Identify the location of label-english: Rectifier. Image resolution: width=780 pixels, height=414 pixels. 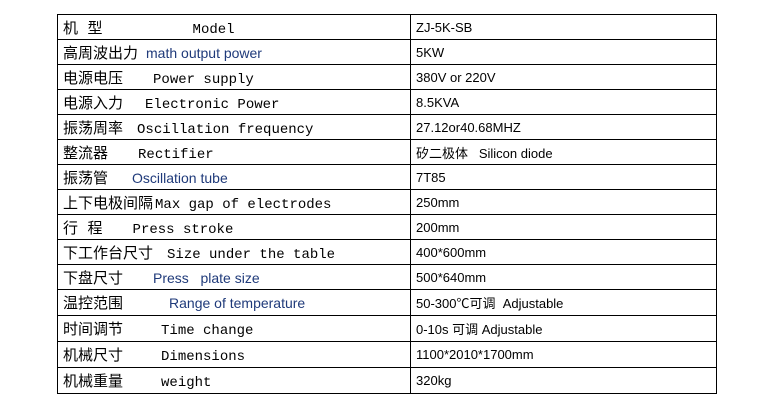
(176, 154).